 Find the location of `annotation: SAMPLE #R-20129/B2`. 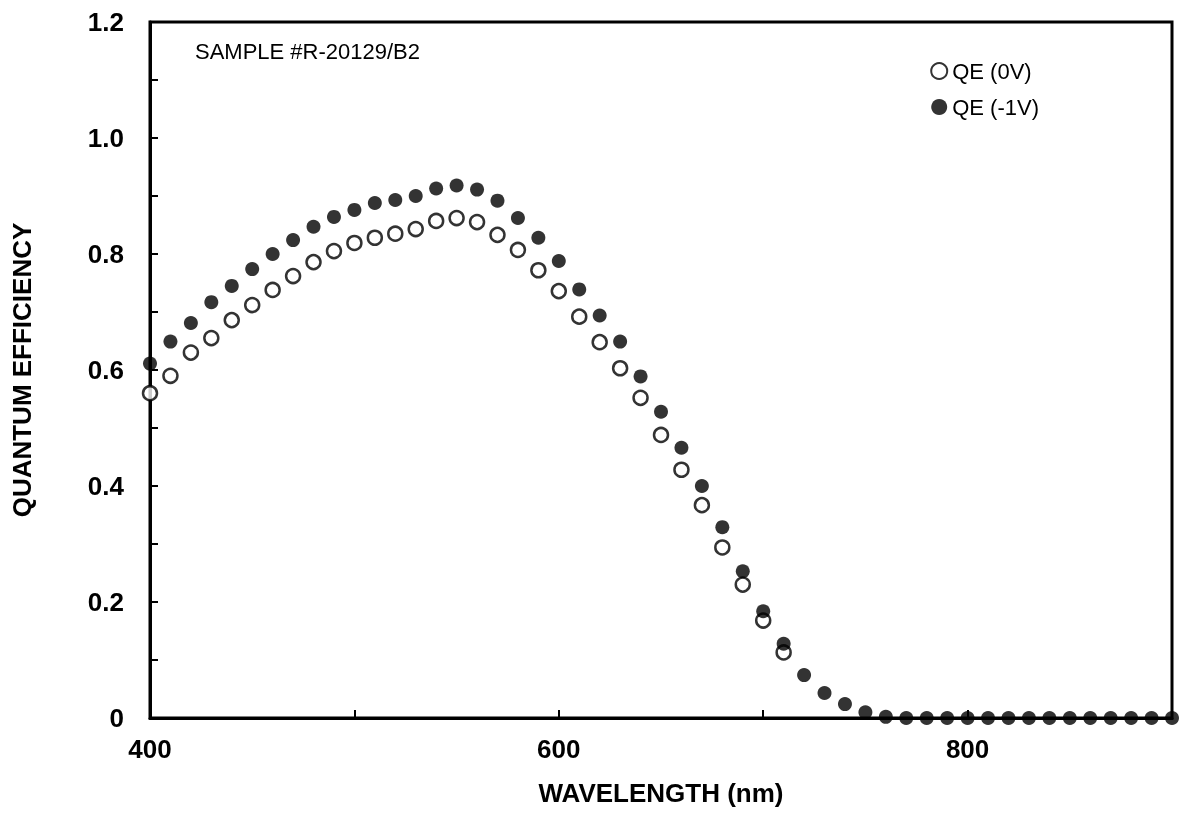

annotation: SAMPLE #R-20129/B2 is located at coordinates (308, 51).